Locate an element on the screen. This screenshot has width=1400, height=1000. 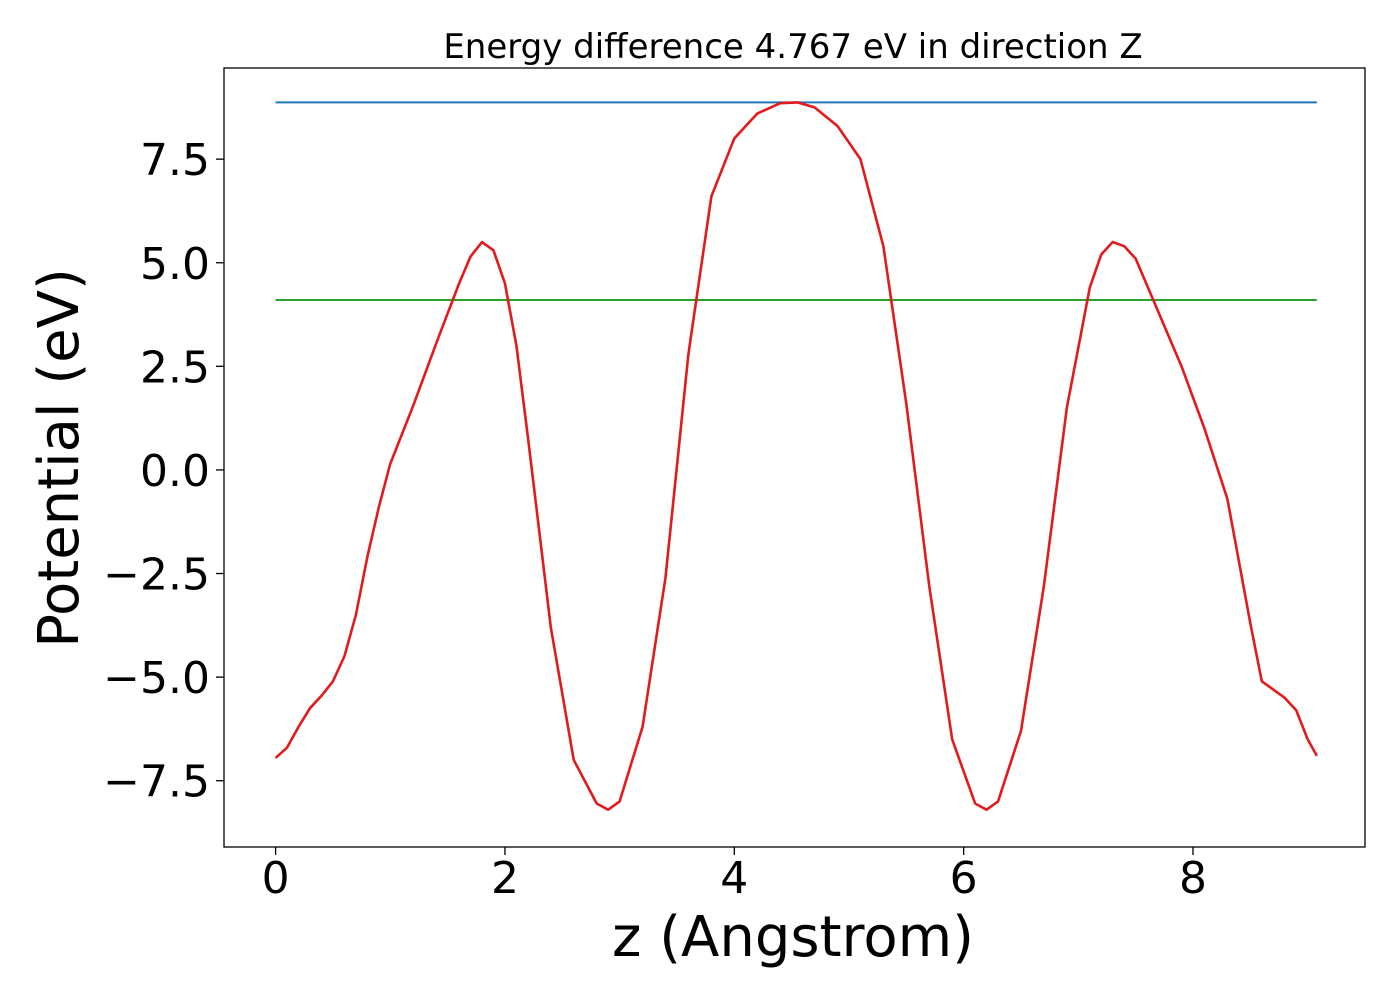
x-tick-label: 4 is located at coordinates (734, 878).